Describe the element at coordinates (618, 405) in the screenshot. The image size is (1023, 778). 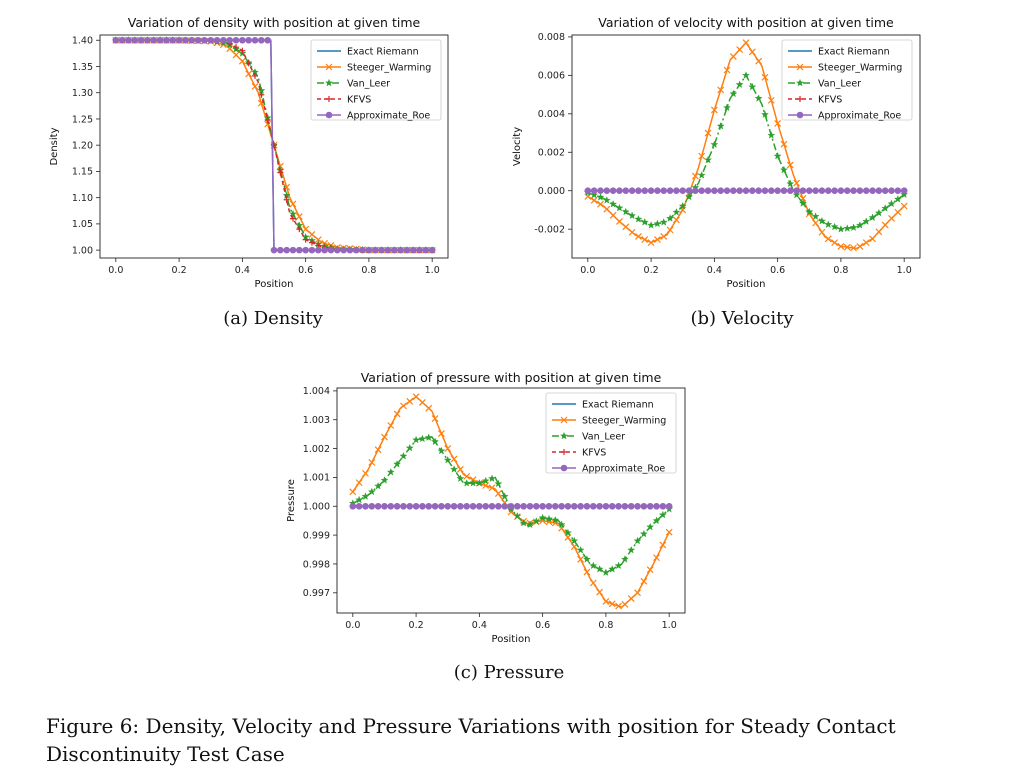
I see `legend-label: Exact Riemann` at that location.